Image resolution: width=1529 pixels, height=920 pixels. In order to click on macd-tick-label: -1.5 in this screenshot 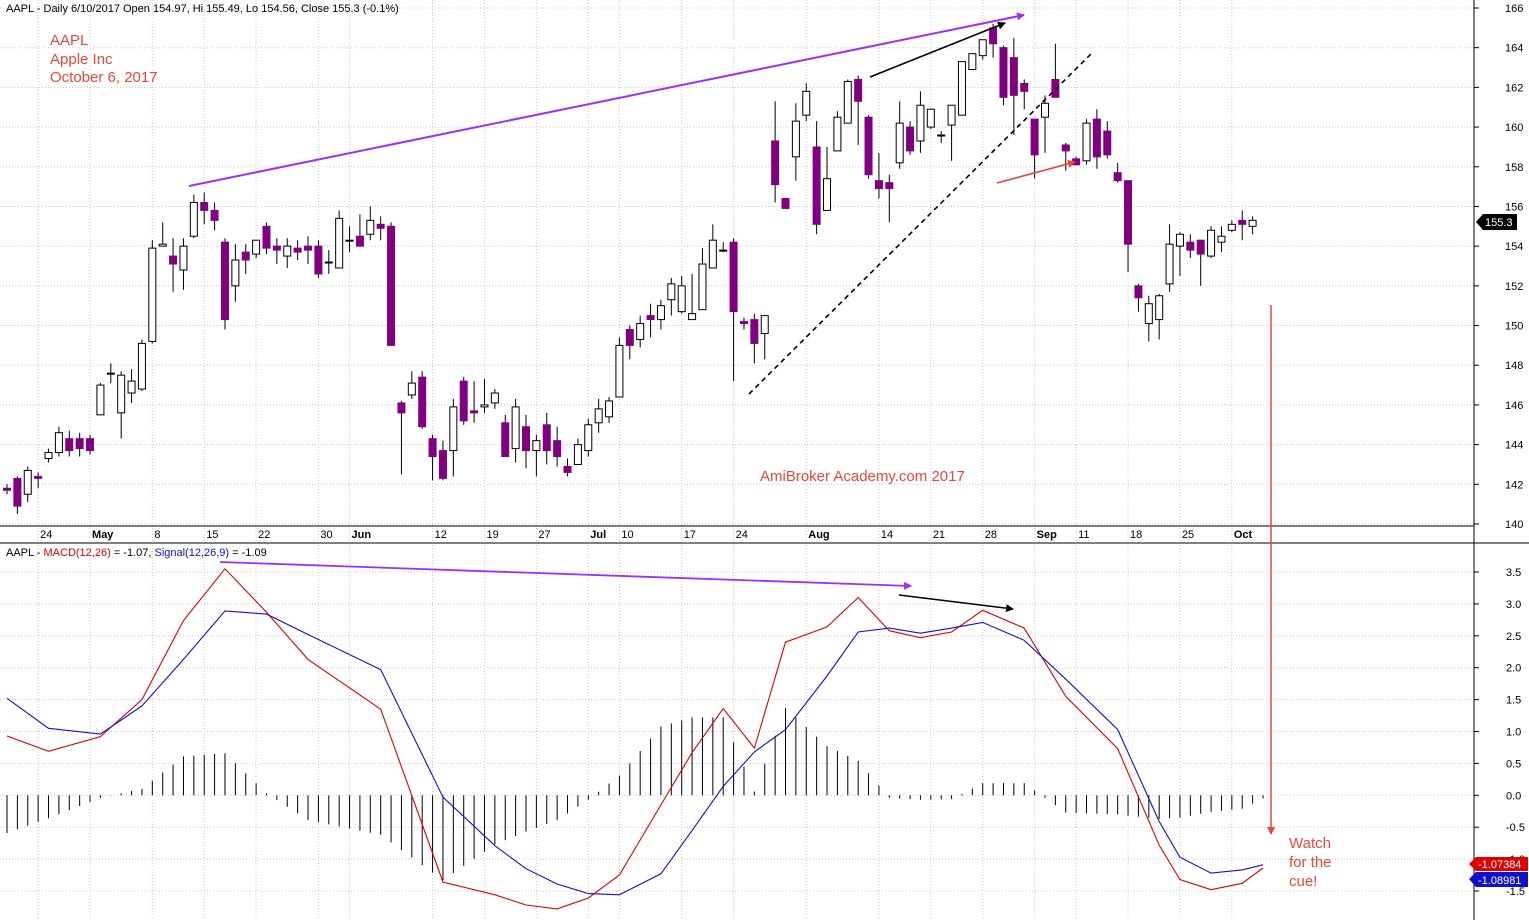, I will do `click(1515, 892)`.